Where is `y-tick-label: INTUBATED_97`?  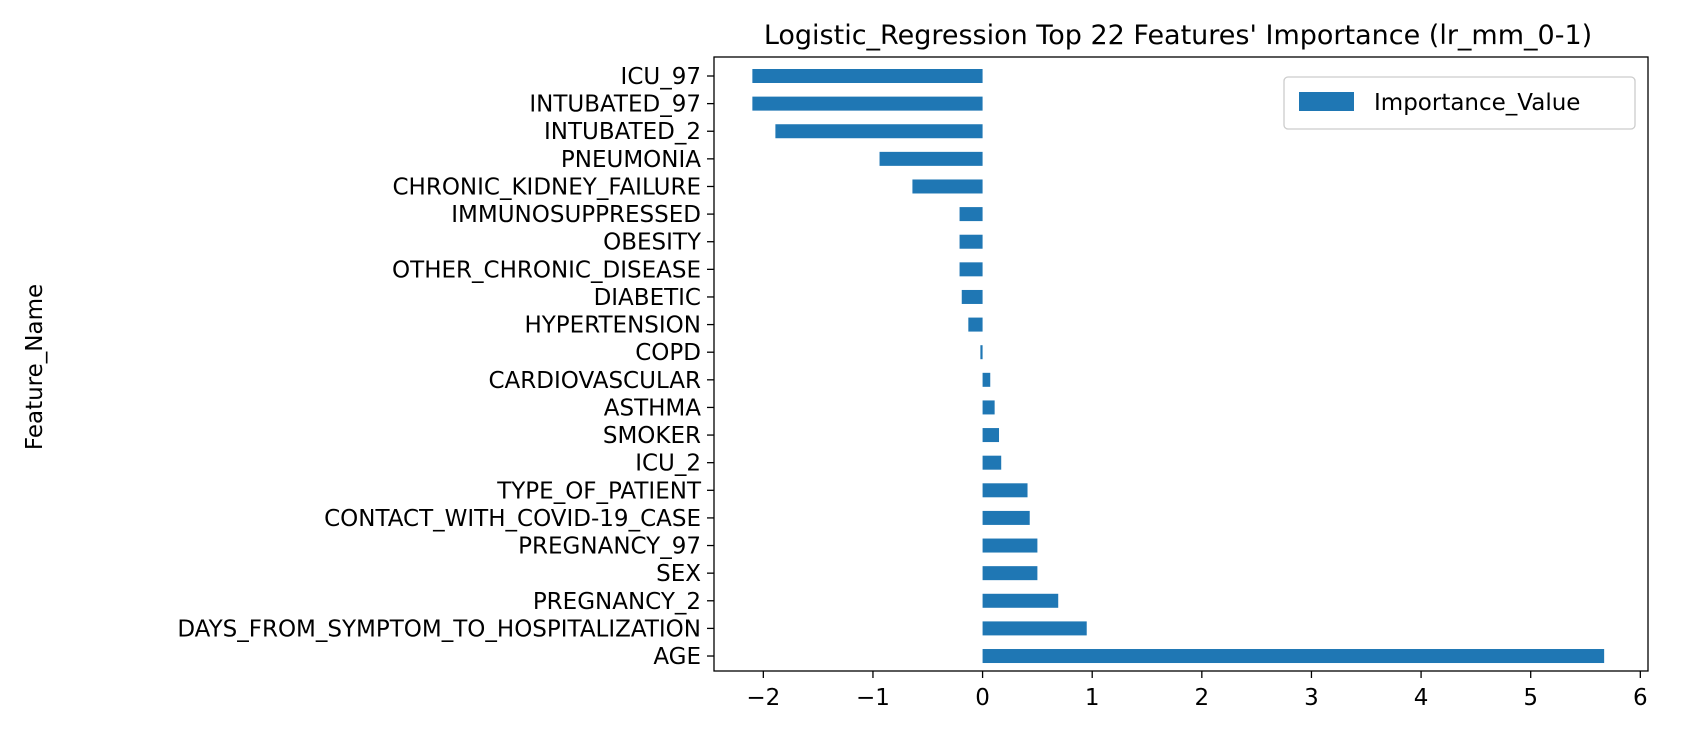
y-tick-label: INTUBATED_97 is located at coordinates (615, 105).